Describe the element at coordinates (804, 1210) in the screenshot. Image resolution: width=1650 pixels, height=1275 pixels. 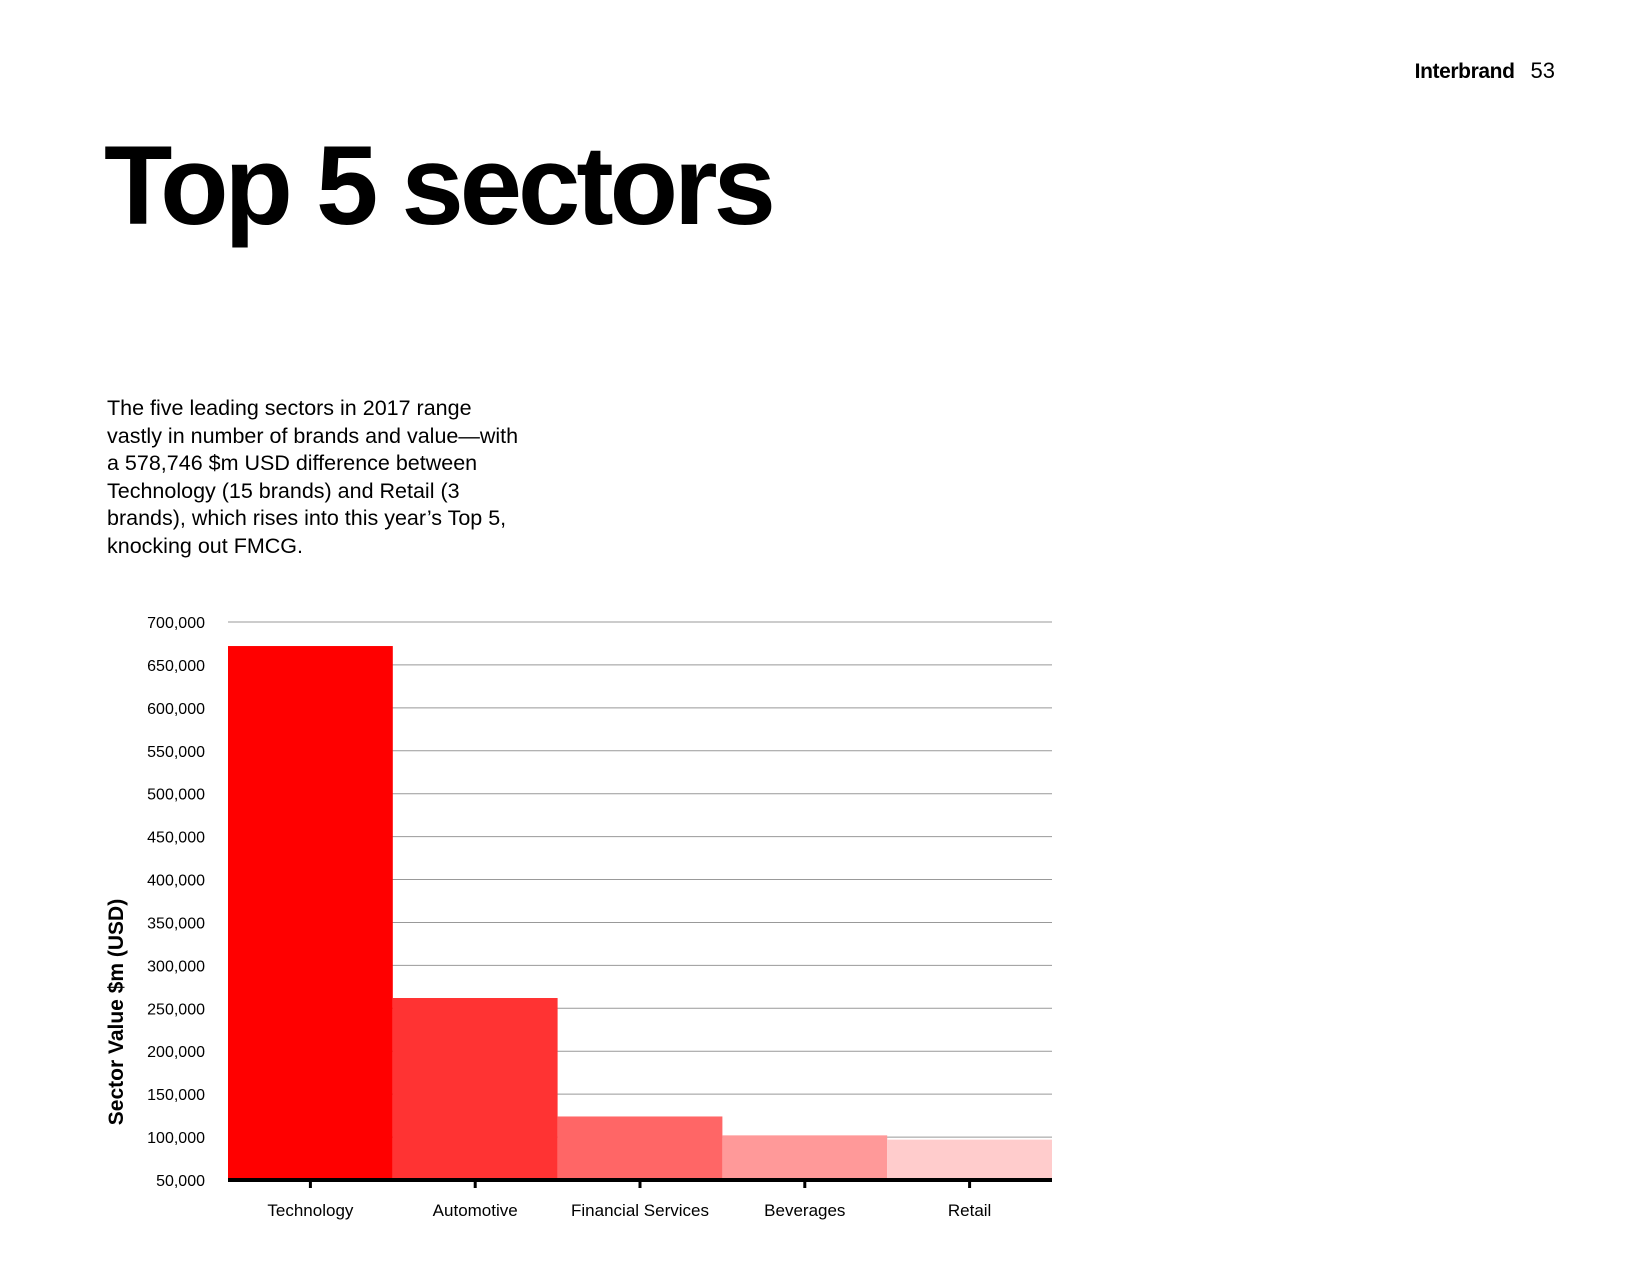
I see `x-tick-label: Beverages` at that location.